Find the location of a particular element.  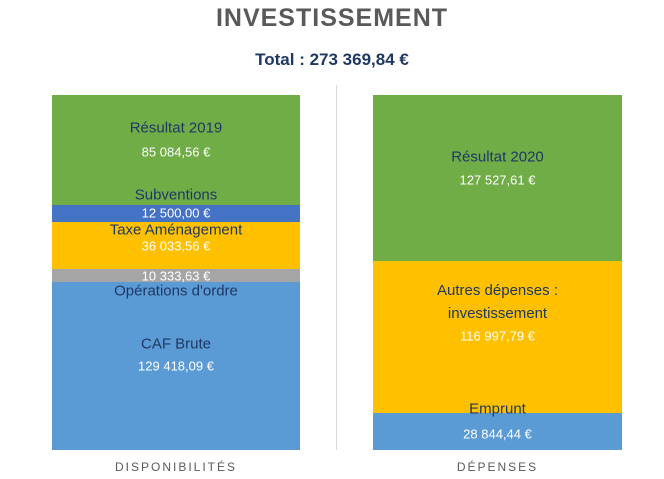

value-label: 12 500,00 € is located at coordinates (176, 213).